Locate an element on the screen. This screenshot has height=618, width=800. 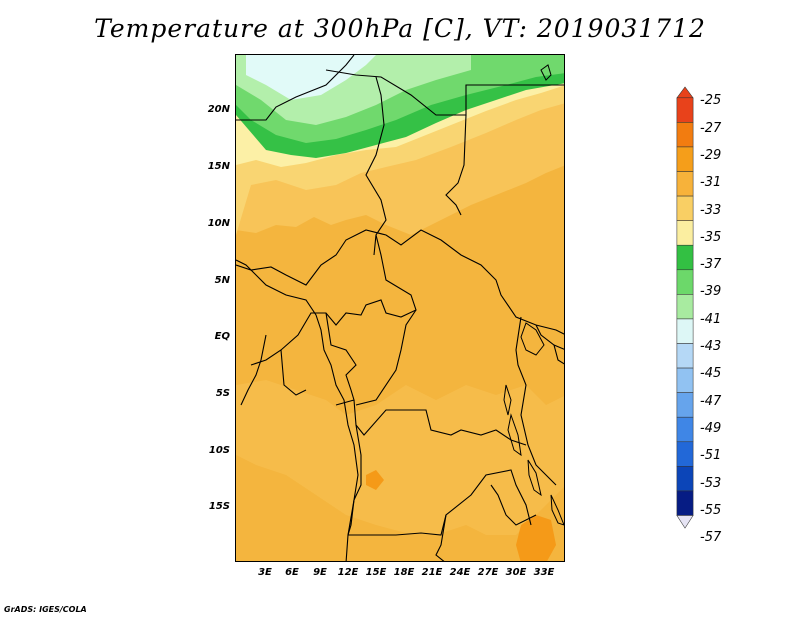
colorbar-label: -35 is located at coordinates (711, 237).